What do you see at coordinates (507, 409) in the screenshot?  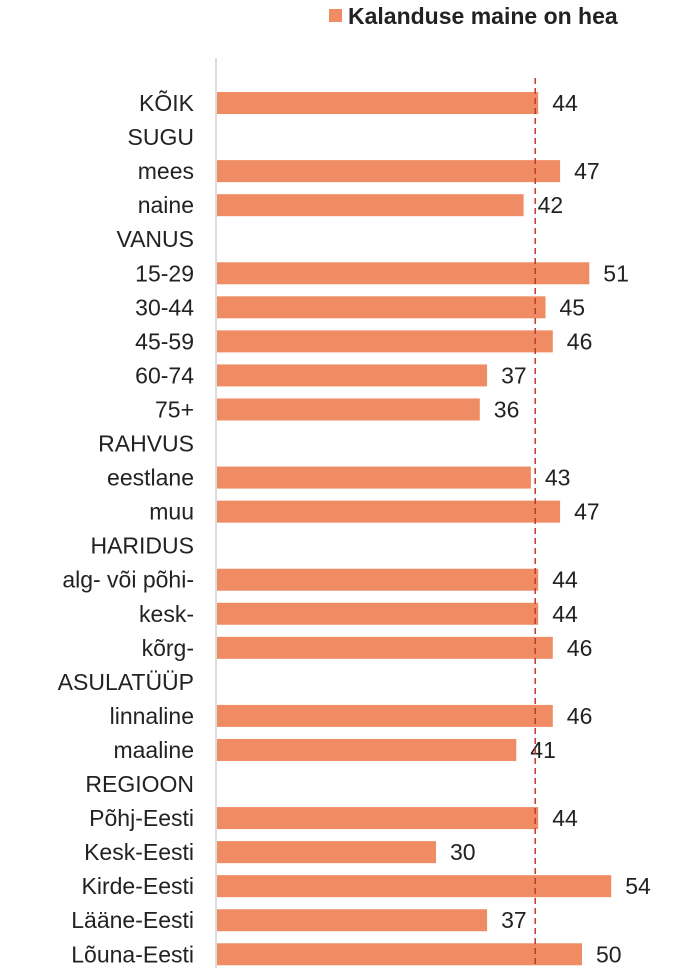 I see `value-label: 36` at bounding box center [507, 409].